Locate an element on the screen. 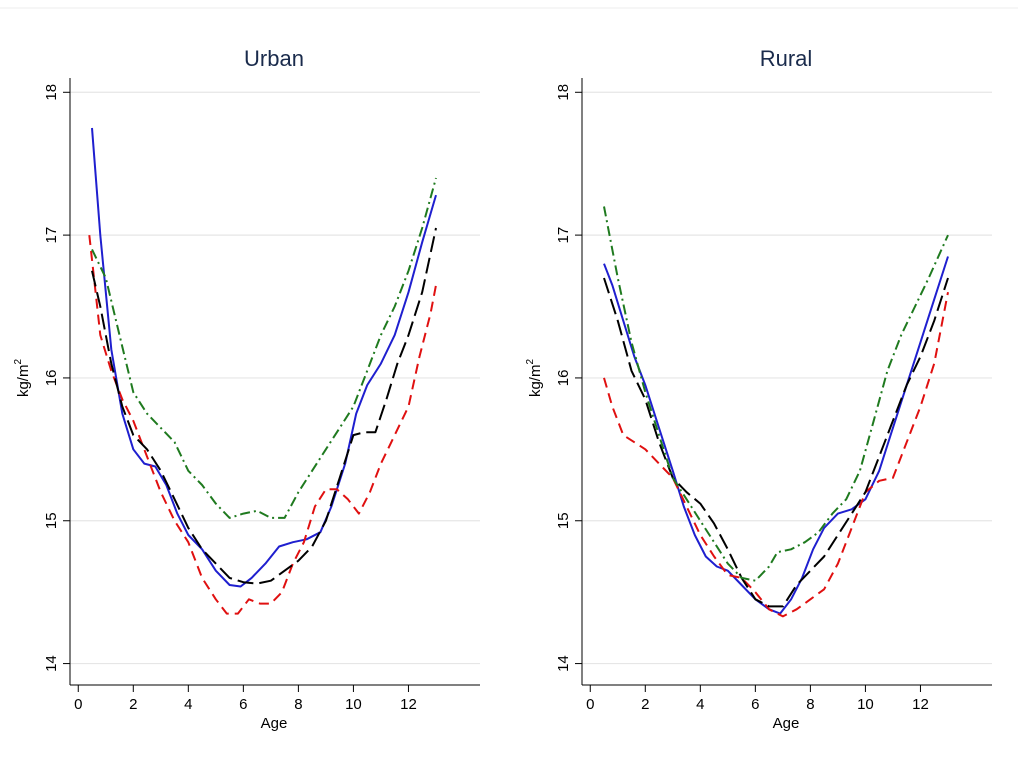 The image size is (1018, 769). chart-title: Rural is located at coordinates (786, 58).